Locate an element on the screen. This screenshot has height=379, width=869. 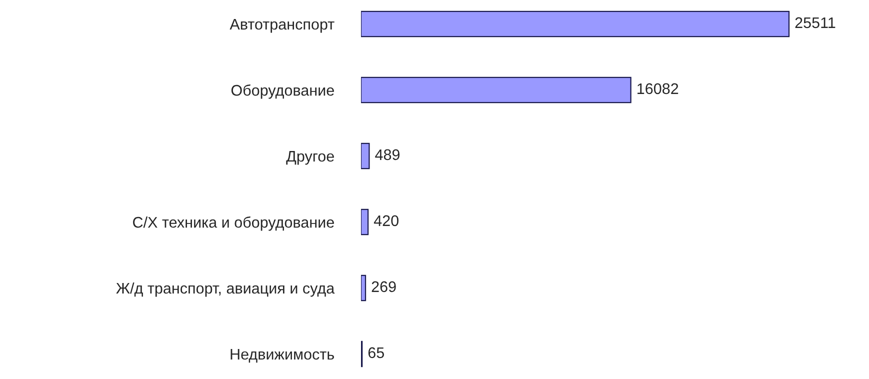
data-label: 269 is located at coordinates (384, 286).